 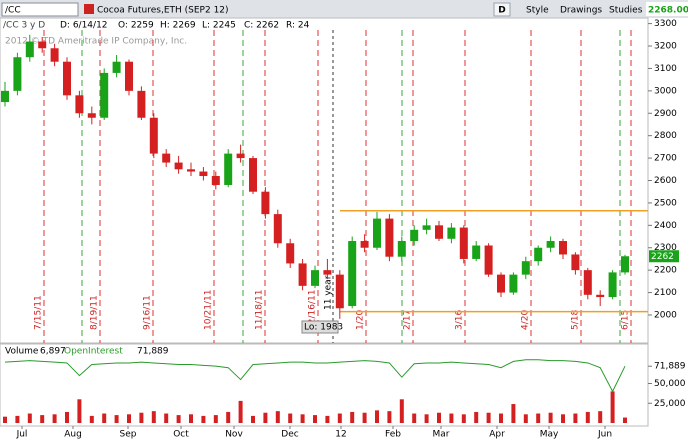 I want to click on y-tick-label: 2600, so click(x=665, y=181).